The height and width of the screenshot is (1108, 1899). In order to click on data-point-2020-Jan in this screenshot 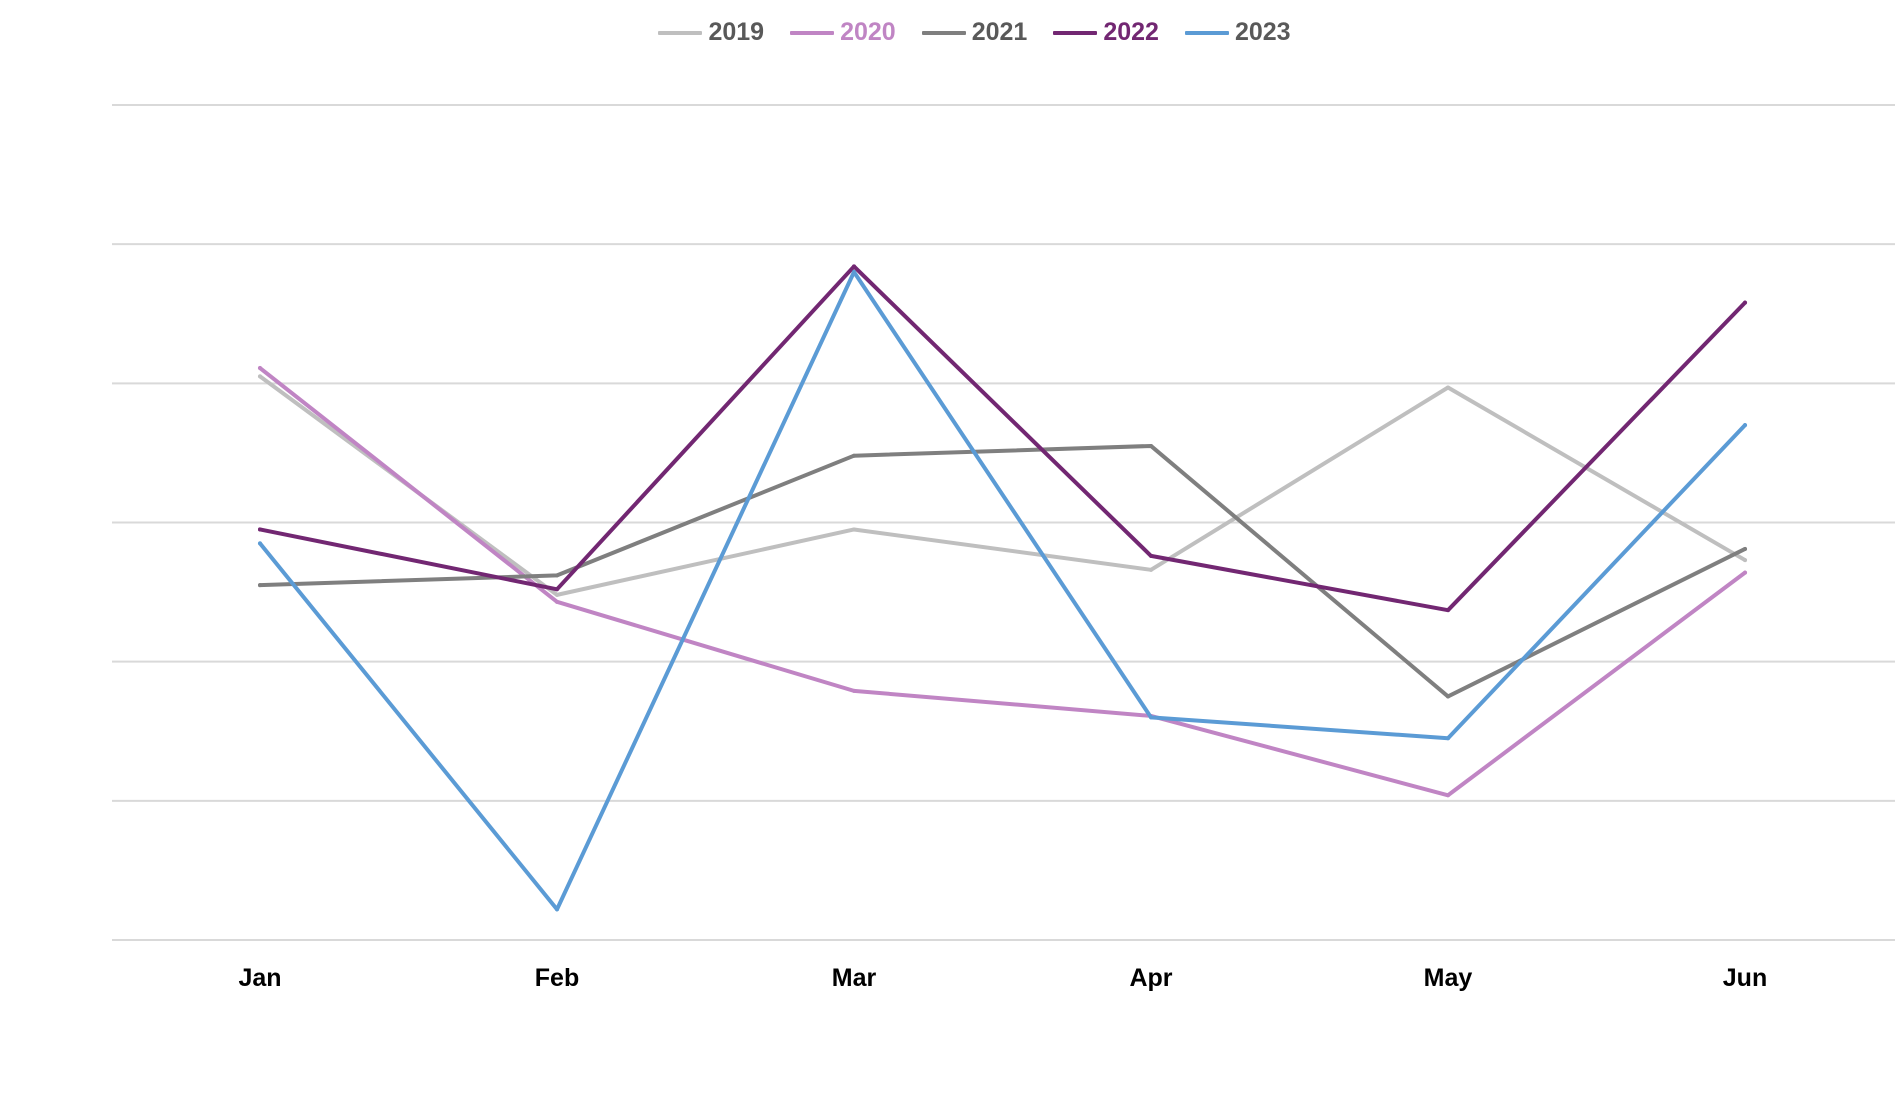, I will do `click(260, 368)`.